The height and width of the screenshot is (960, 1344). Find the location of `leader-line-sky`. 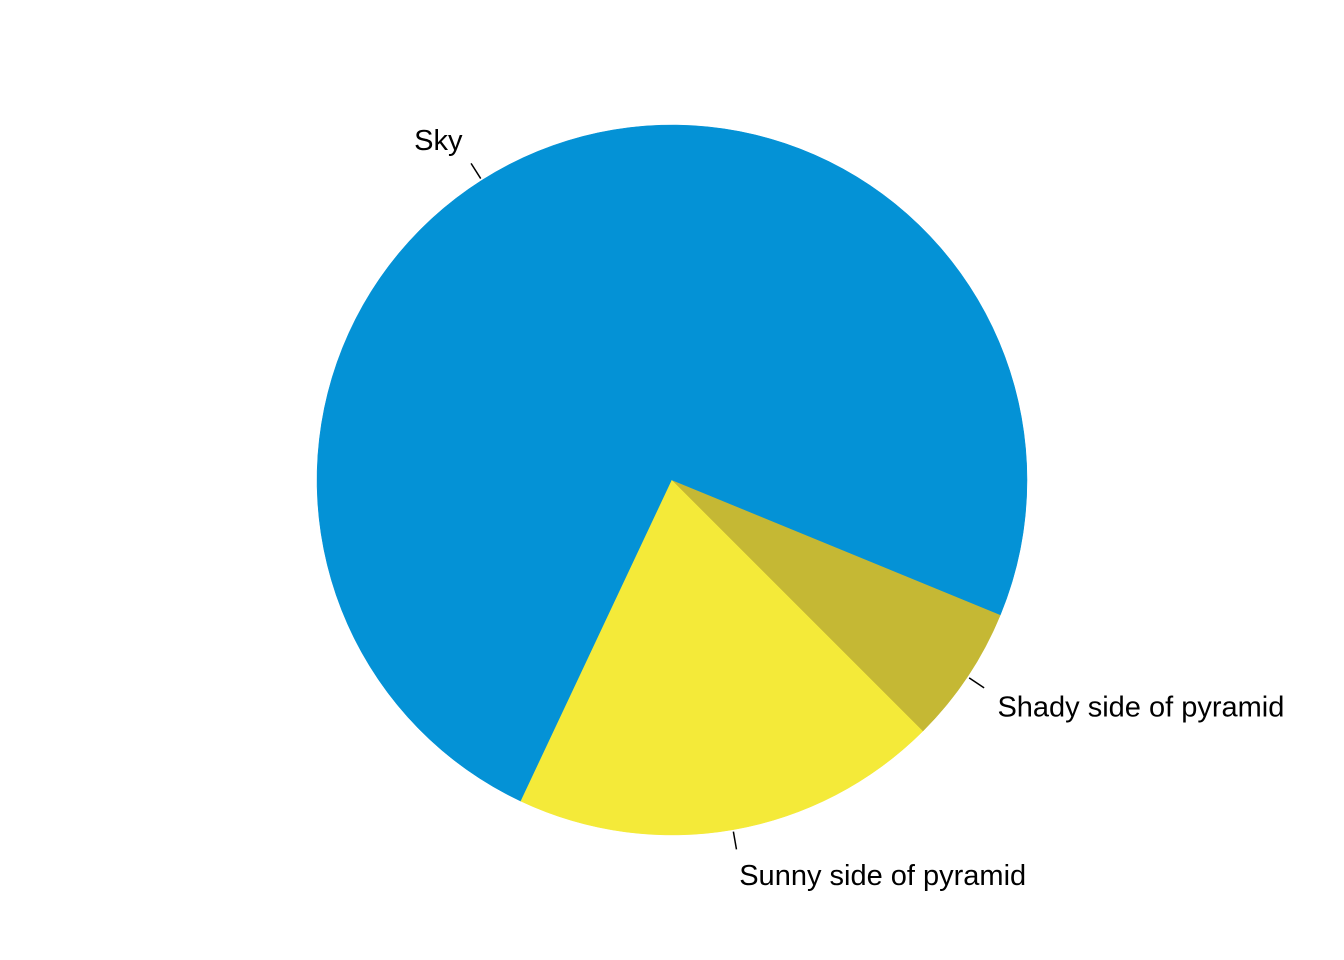

leader-line-sky is located at coordinates (476, 170).